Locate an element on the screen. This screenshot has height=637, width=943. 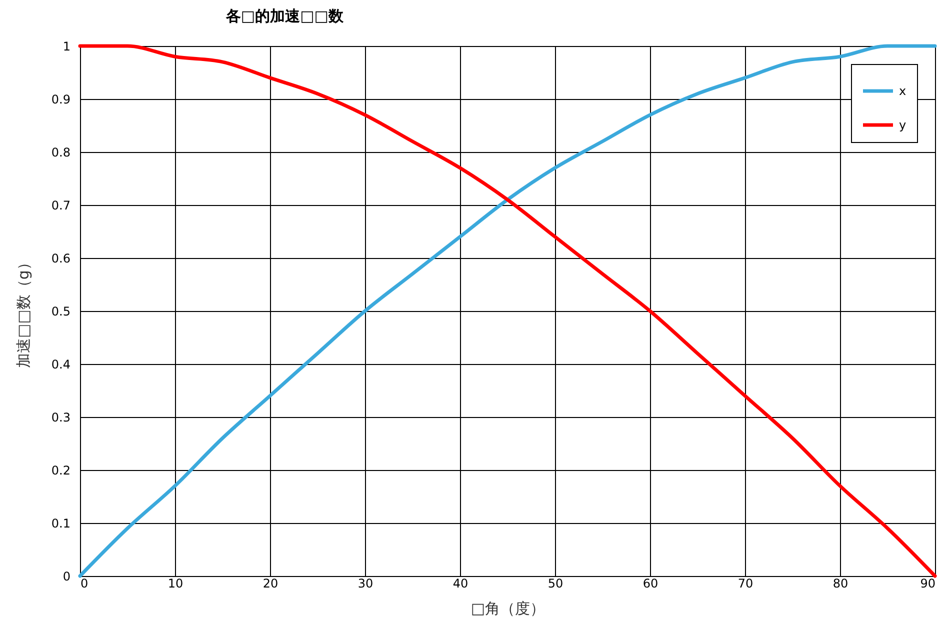
x-tick-label: 70 is located at coordinates (746, 583).